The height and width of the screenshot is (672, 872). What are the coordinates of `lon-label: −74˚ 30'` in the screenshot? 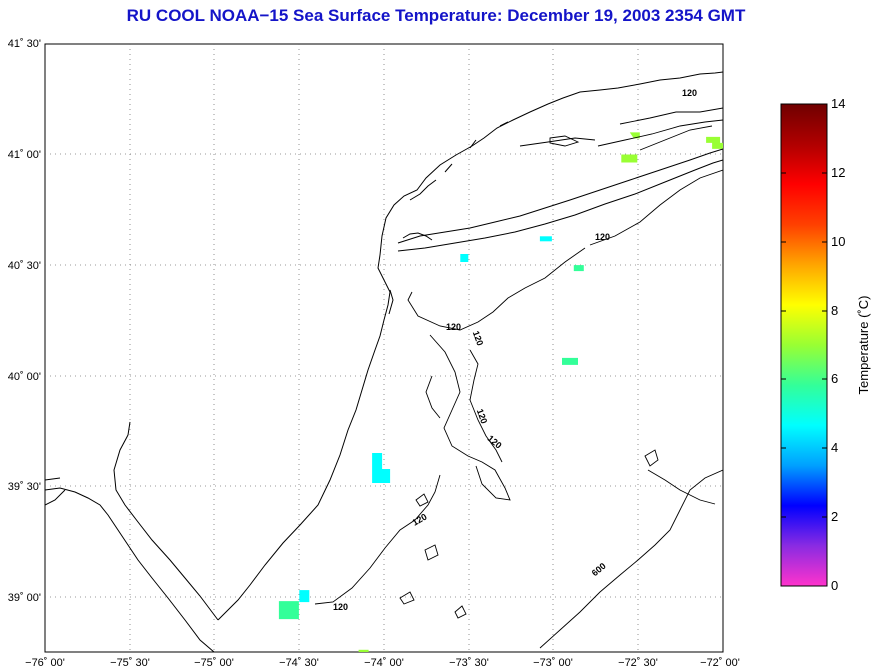 It's located at (299, 663).